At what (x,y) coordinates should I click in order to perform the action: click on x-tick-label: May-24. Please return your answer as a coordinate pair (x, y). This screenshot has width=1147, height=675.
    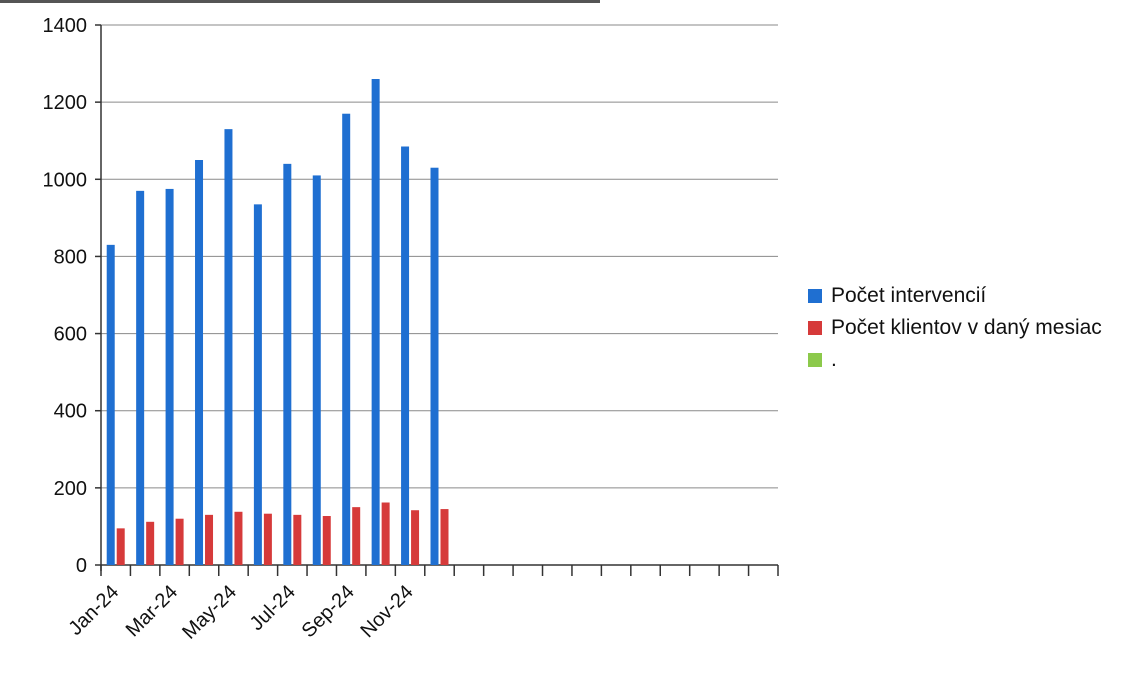
    Looking at the image, I should click on (209, 612).